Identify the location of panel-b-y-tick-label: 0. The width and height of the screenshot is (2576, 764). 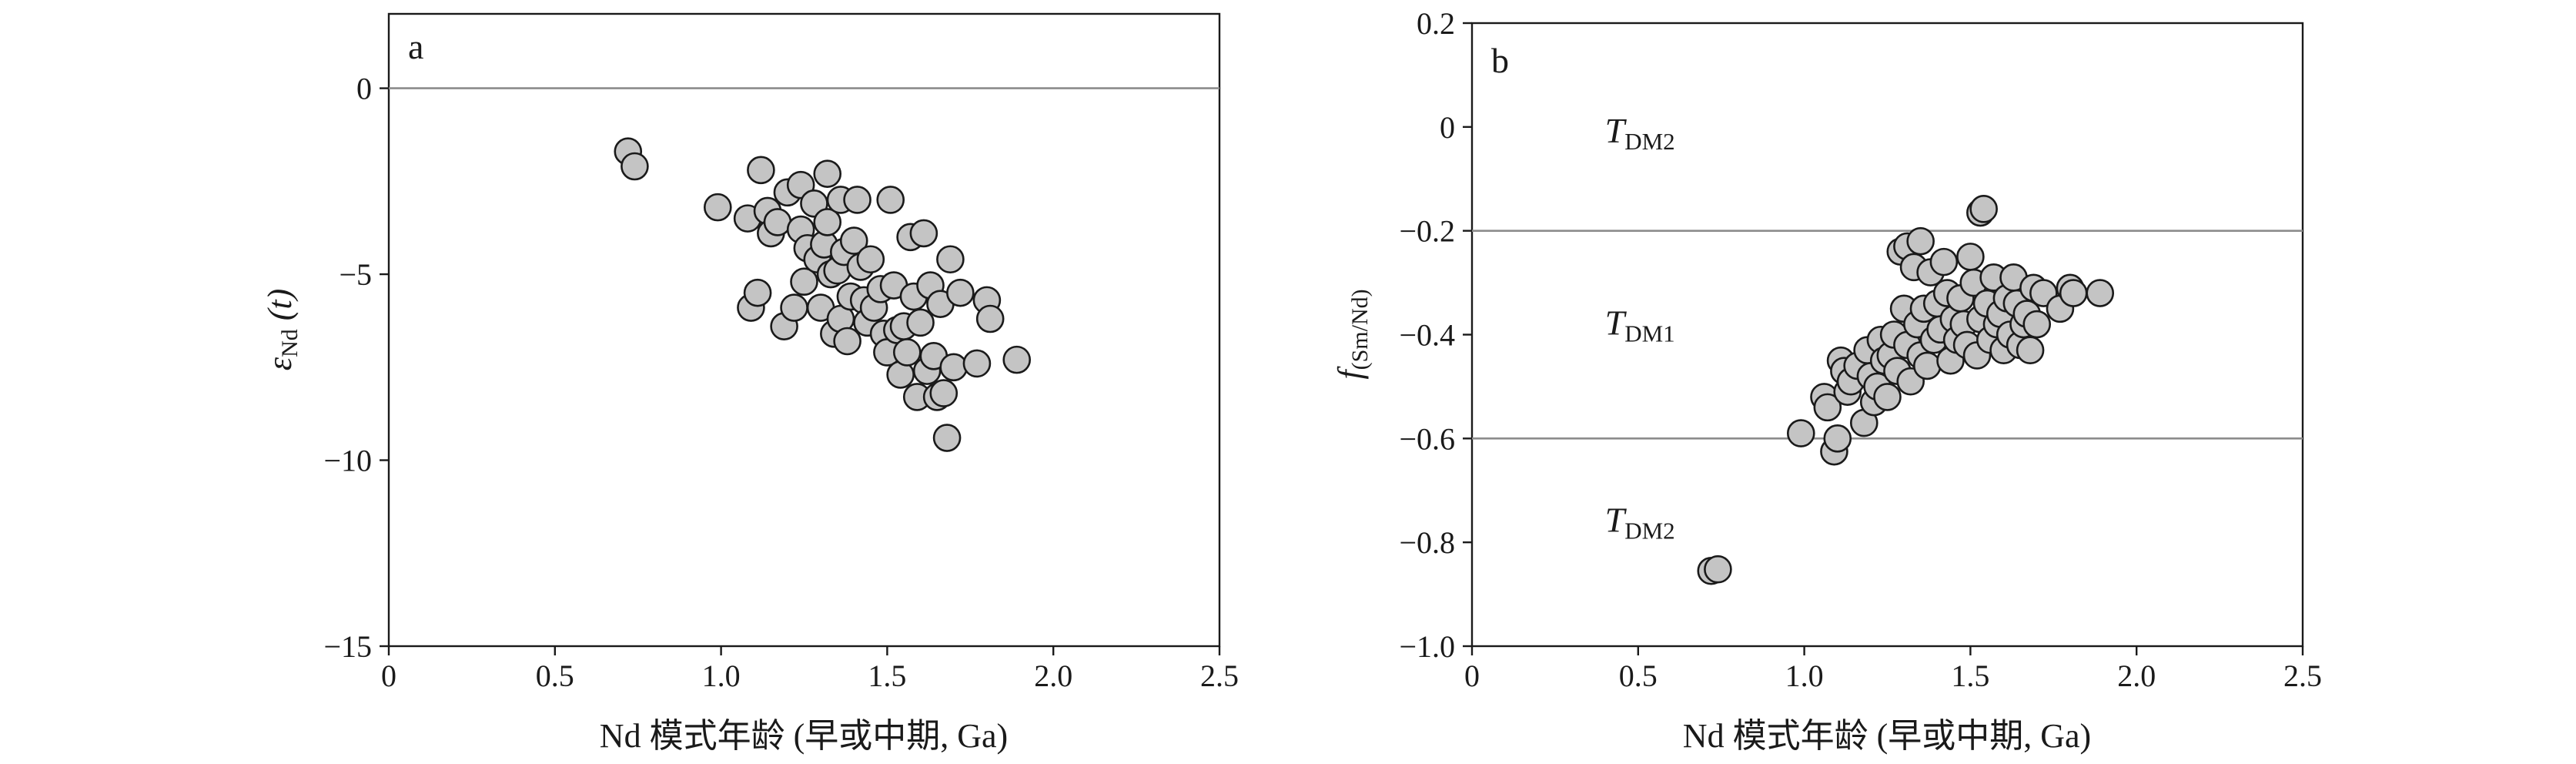
(1448, 127).